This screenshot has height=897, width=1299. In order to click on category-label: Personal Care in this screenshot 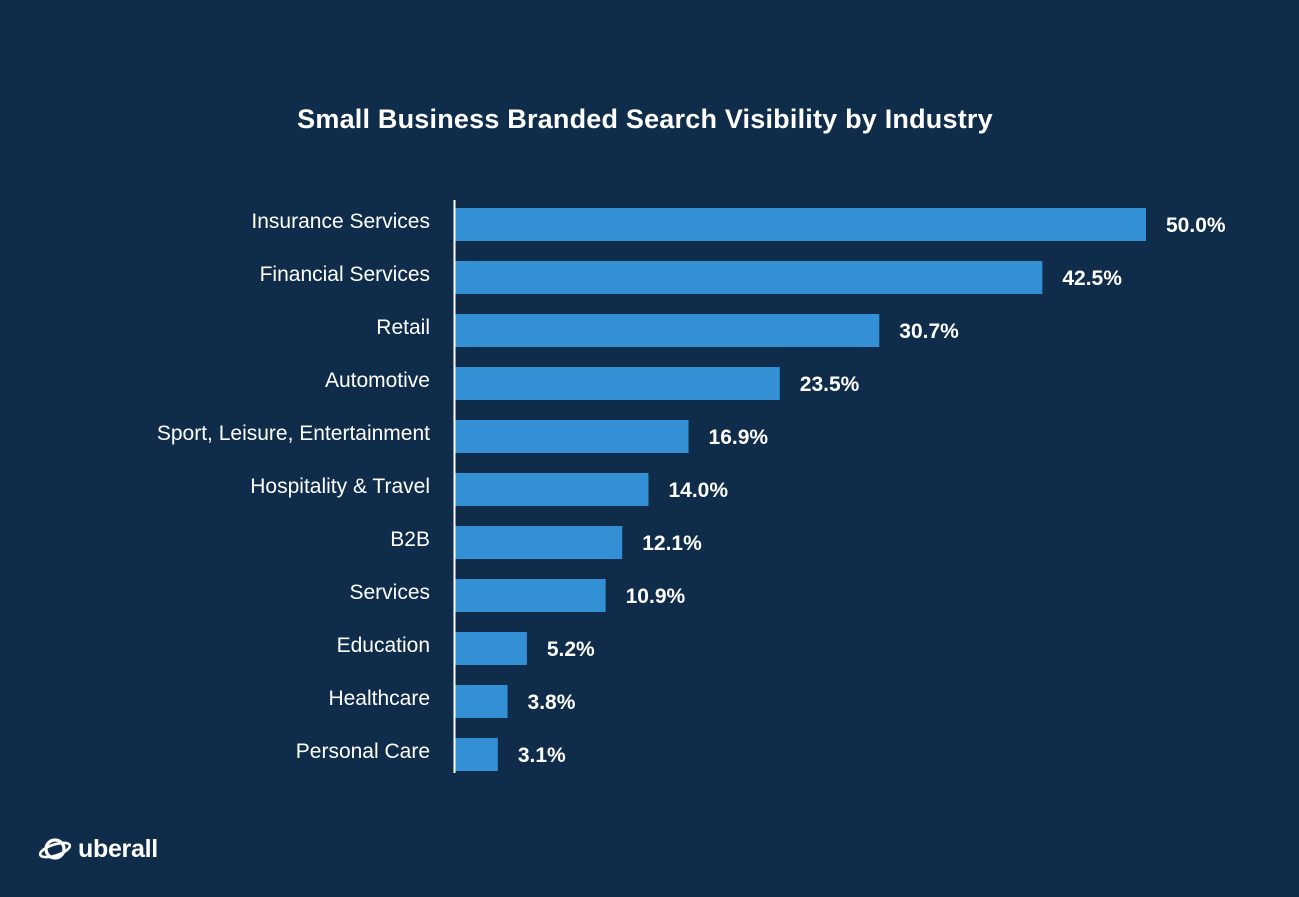, I will do `click(363, 751)`.